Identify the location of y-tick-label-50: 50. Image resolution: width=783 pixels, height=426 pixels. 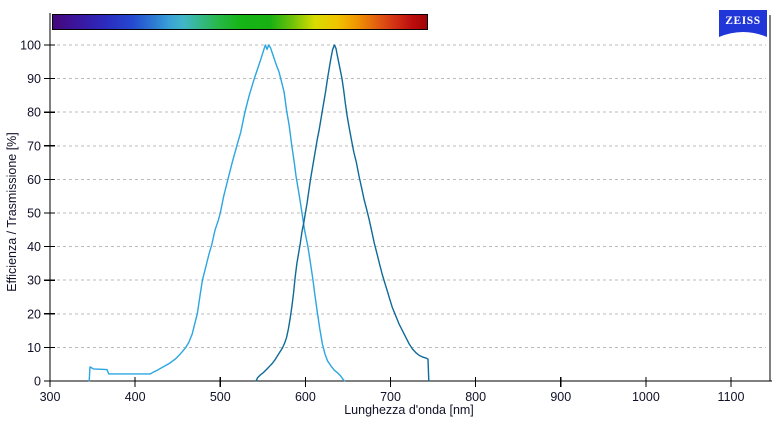
(34, 214).